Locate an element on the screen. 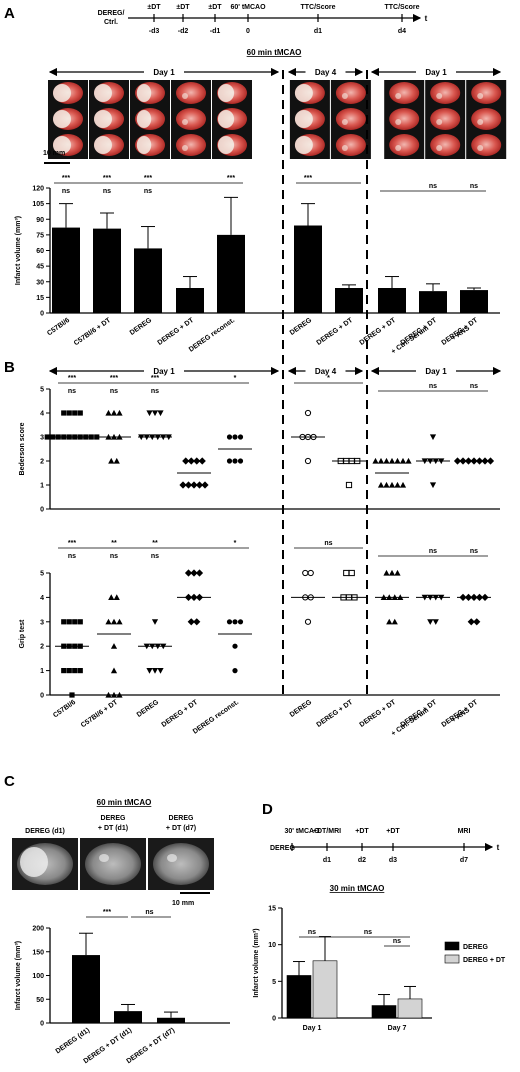  y-tick-label: 100 is located at coordinates (38, 976).